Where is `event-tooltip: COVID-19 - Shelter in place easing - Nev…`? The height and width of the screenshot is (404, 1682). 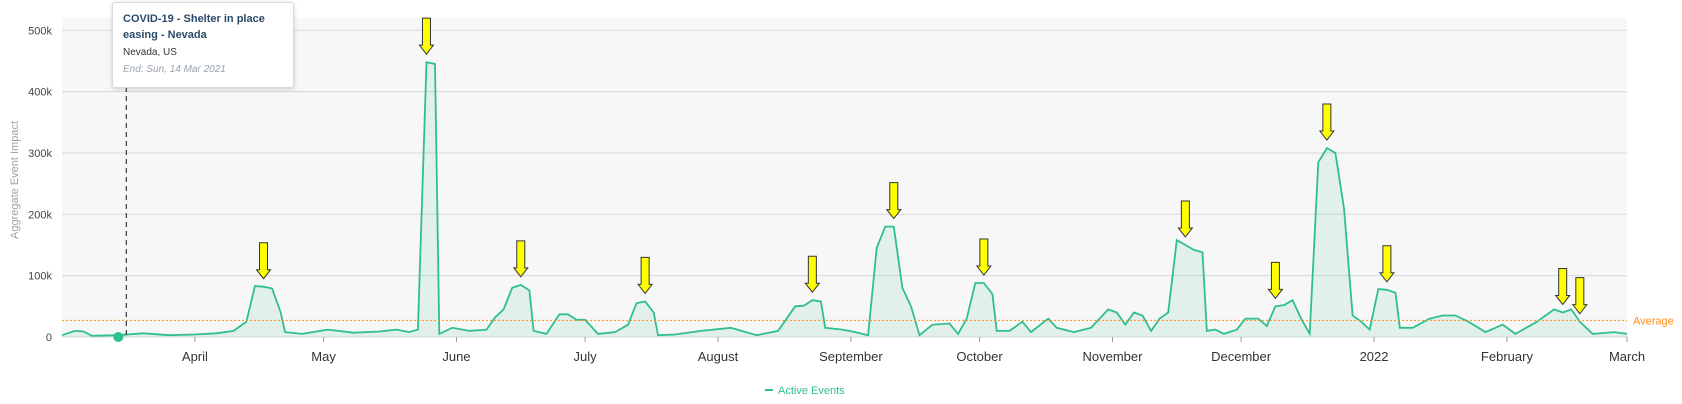
event-tooltip: COVID-19 - Shelter in place easing - Nev… is located at coordinates (203, 45).